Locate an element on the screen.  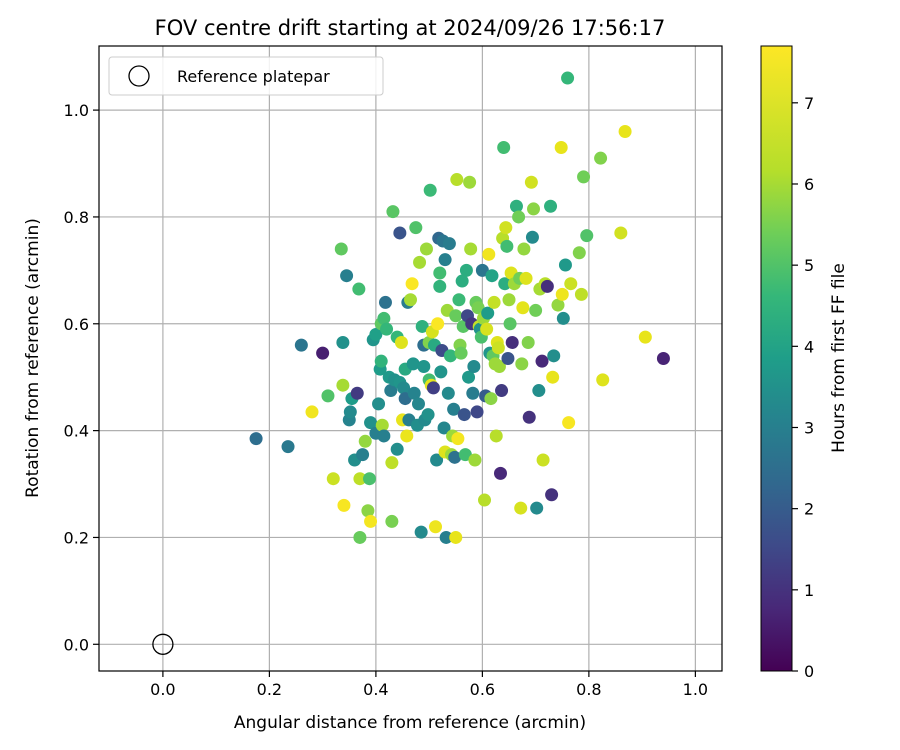
legend: Reference platepar is located at coordinates (246, 76).